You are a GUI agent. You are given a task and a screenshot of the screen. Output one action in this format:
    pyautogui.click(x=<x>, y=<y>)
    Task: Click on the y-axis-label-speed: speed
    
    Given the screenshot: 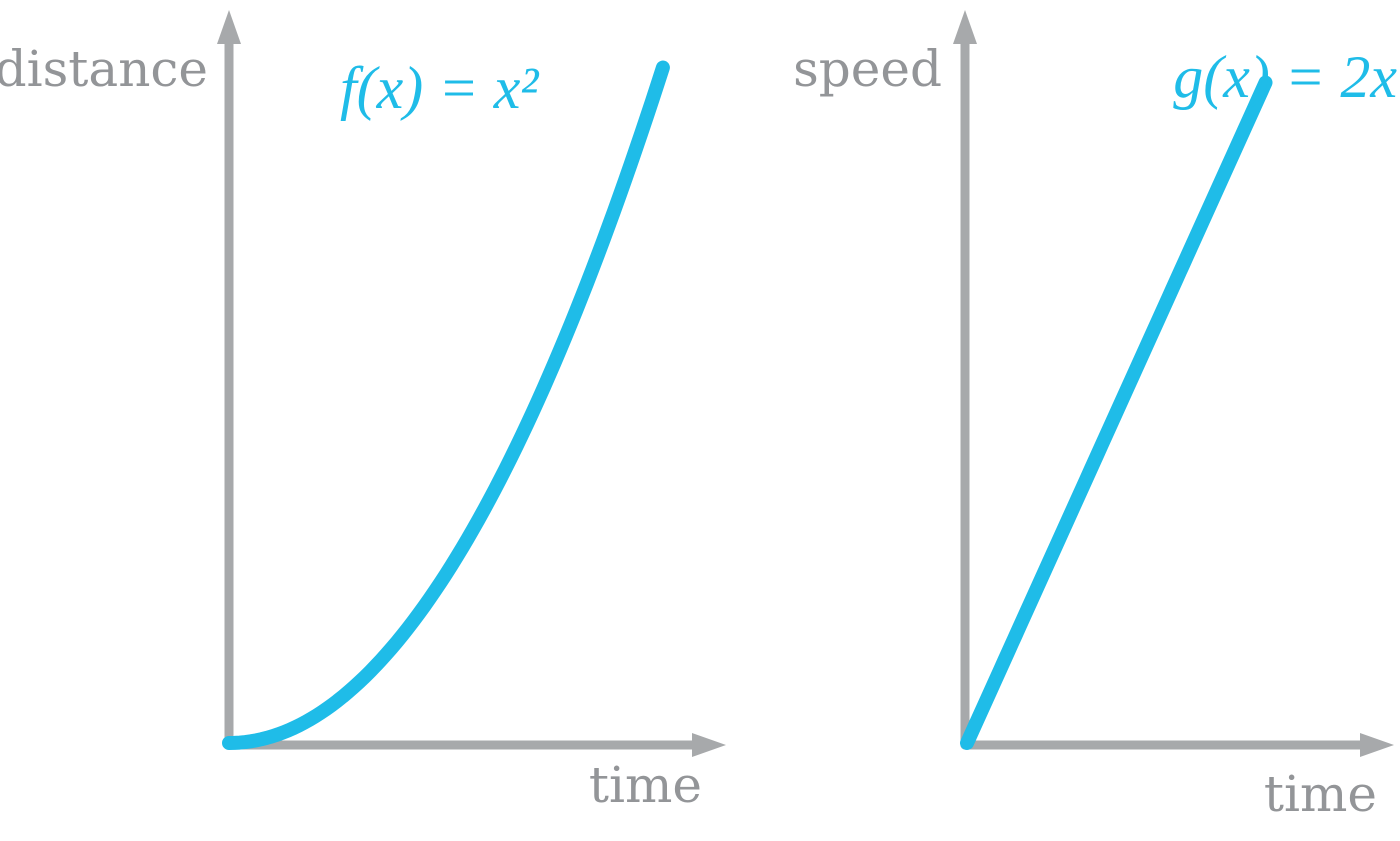 What is the action you would take?
    pyautogui.click(x=867, y=69)
    